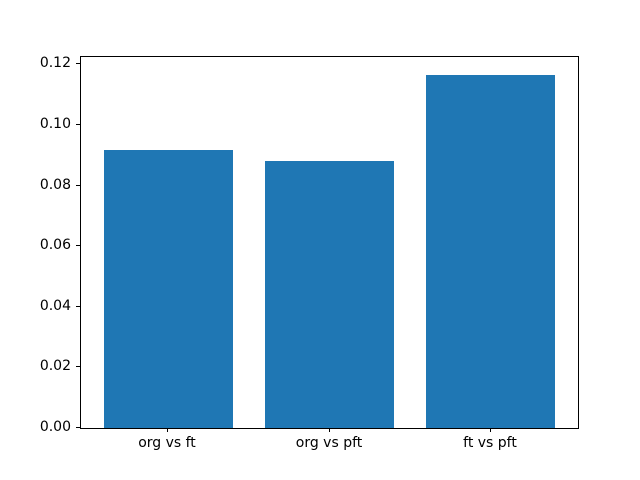 This screenshot has width=640, height=480. What do you see at coordinates (55, 185) in the screenshot?
I see `y-tick-label: 0.08` at bounding box center [55, 185].